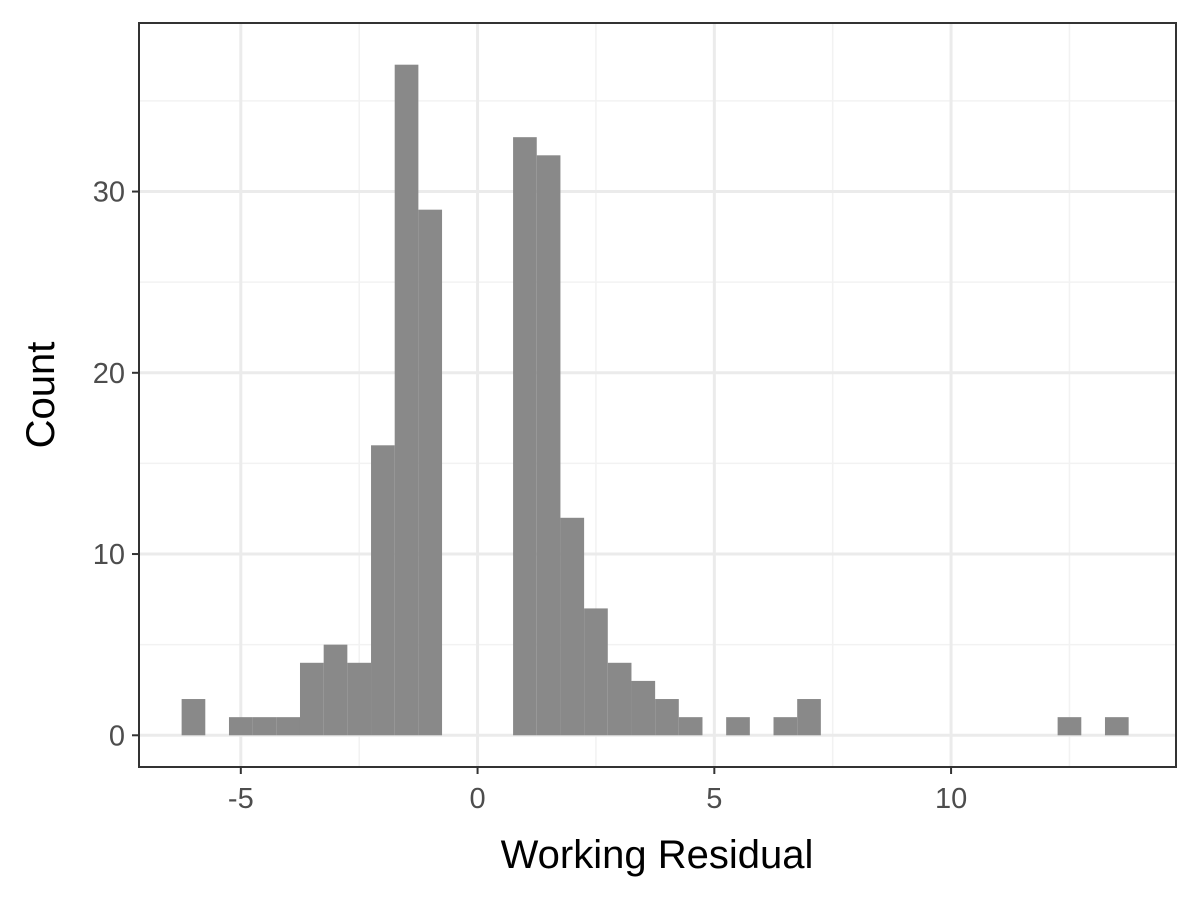  Describe the element at coordinates (109, 555) in the screenshot. I see `y-tick-label: 10` at that location.